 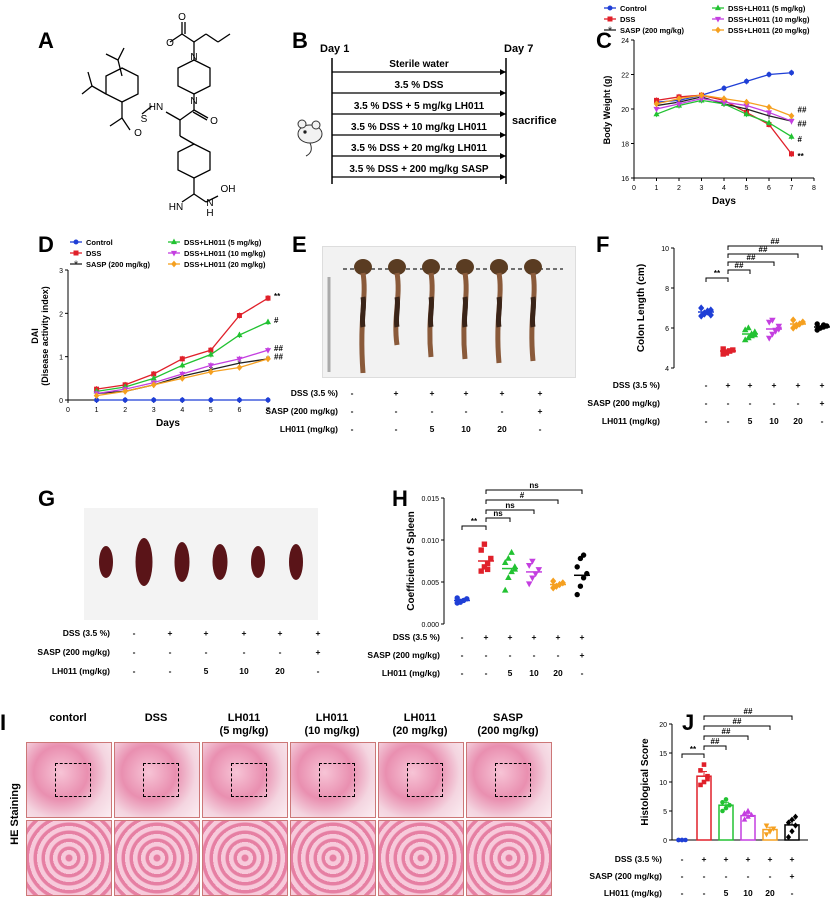 I want to click on atom-label: OH, so click(x=228, y=189).